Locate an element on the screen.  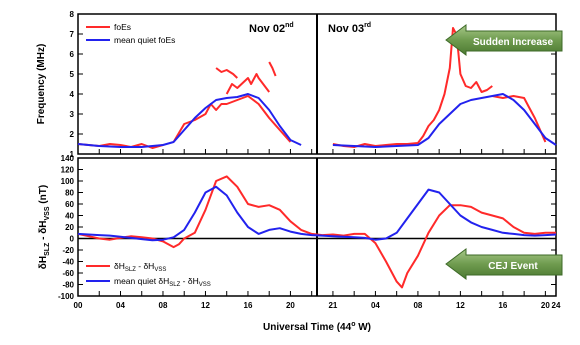
top-y-tick-label: 2 is located at coordinates (72, 134).